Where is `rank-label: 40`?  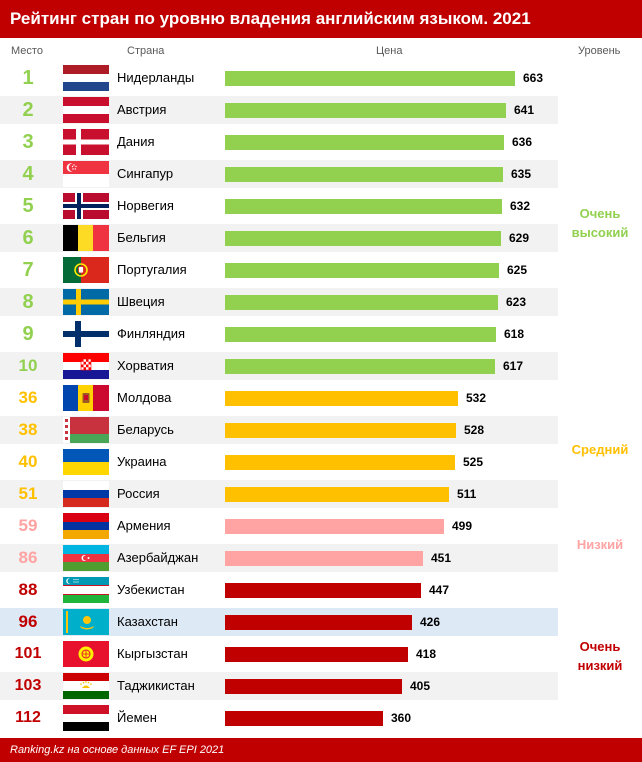 rank-label: 40 is located at coordinates (28, 461).